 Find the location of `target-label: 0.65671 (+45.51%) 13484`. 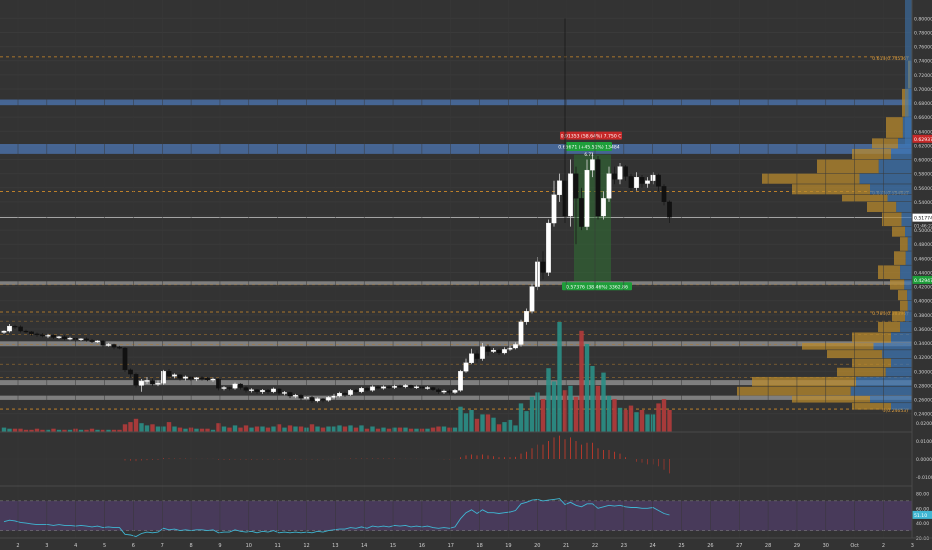

target-label: 0.65671 (+45.51%) 13484 is located at coordinates (589, 148).